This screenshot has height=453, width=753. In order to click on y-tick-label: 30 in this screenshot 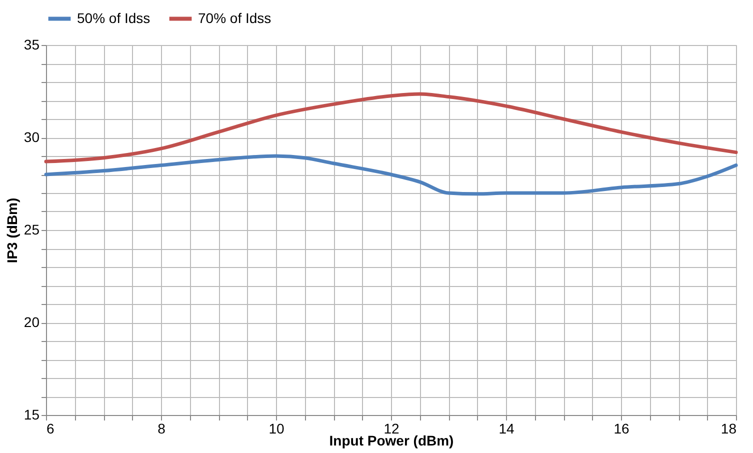, I will do `click(32, 137)`.